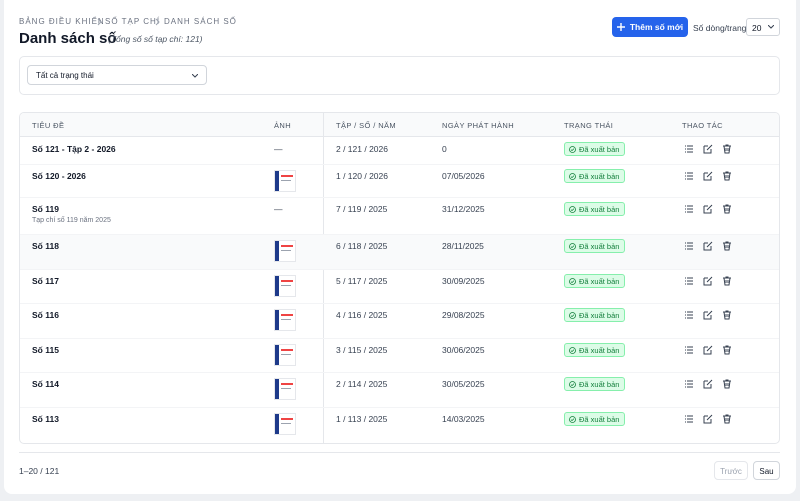 The width and height of the screenshot is (800, 501). Describe the element at coordinates (478, 125) in the screenshot. I see `column-header: NGÀY PHÁT HÀNH` at that location.